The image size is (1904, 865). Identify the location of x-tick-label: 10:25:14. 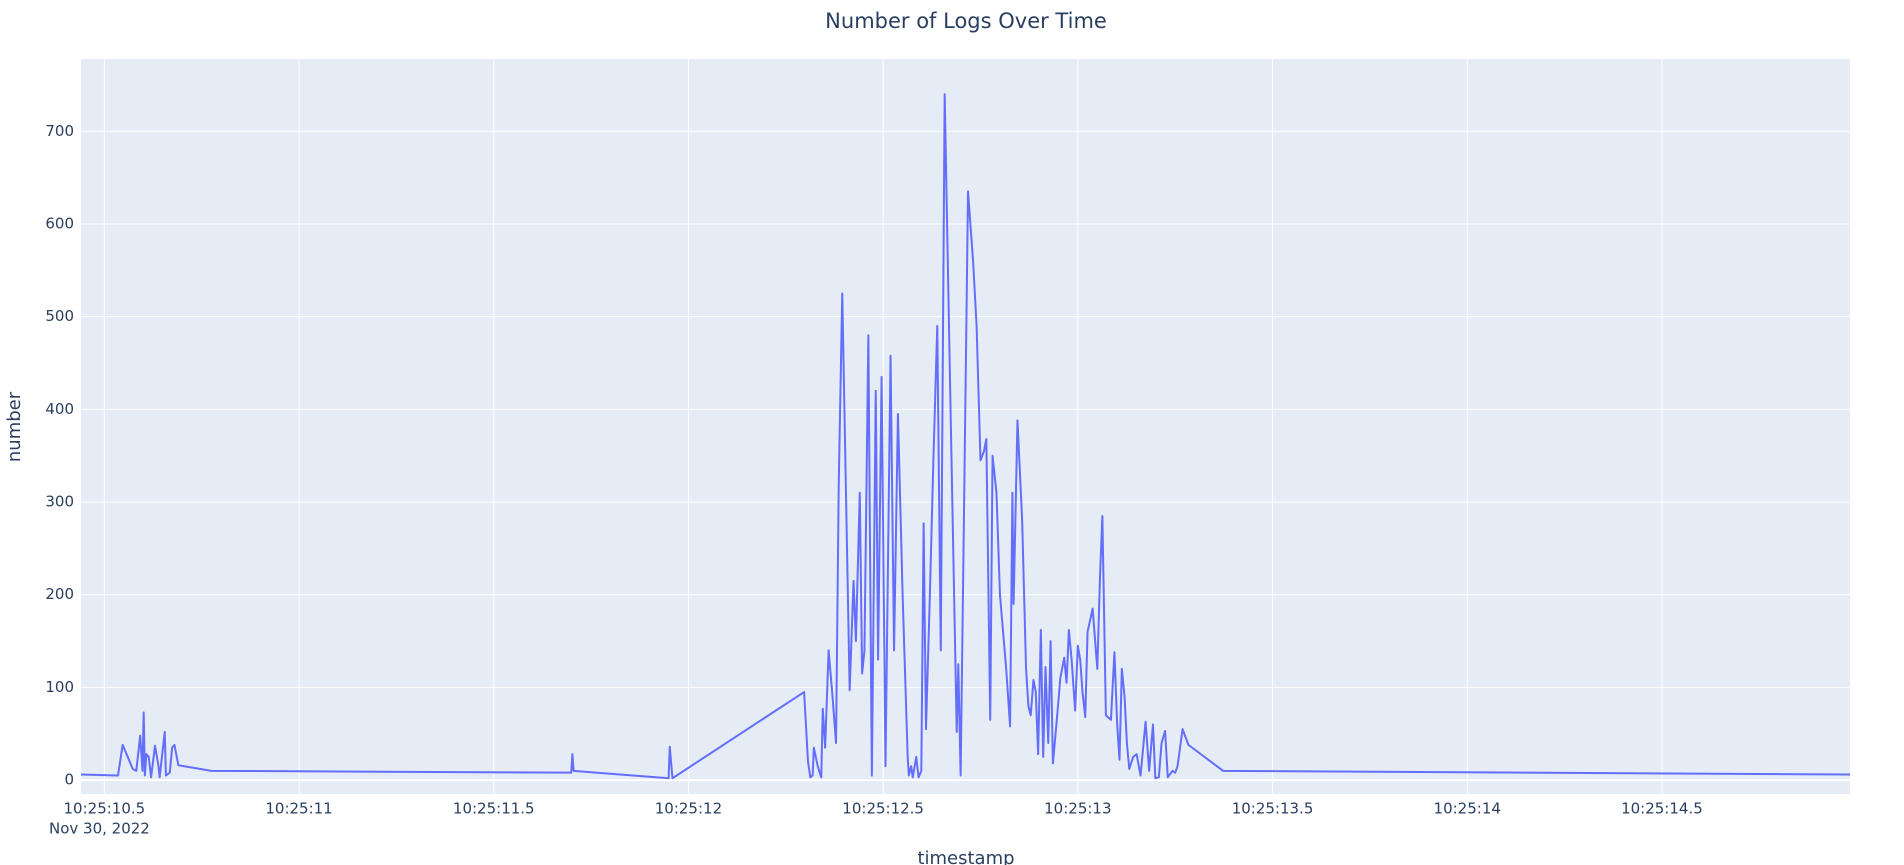
(1467, 809).